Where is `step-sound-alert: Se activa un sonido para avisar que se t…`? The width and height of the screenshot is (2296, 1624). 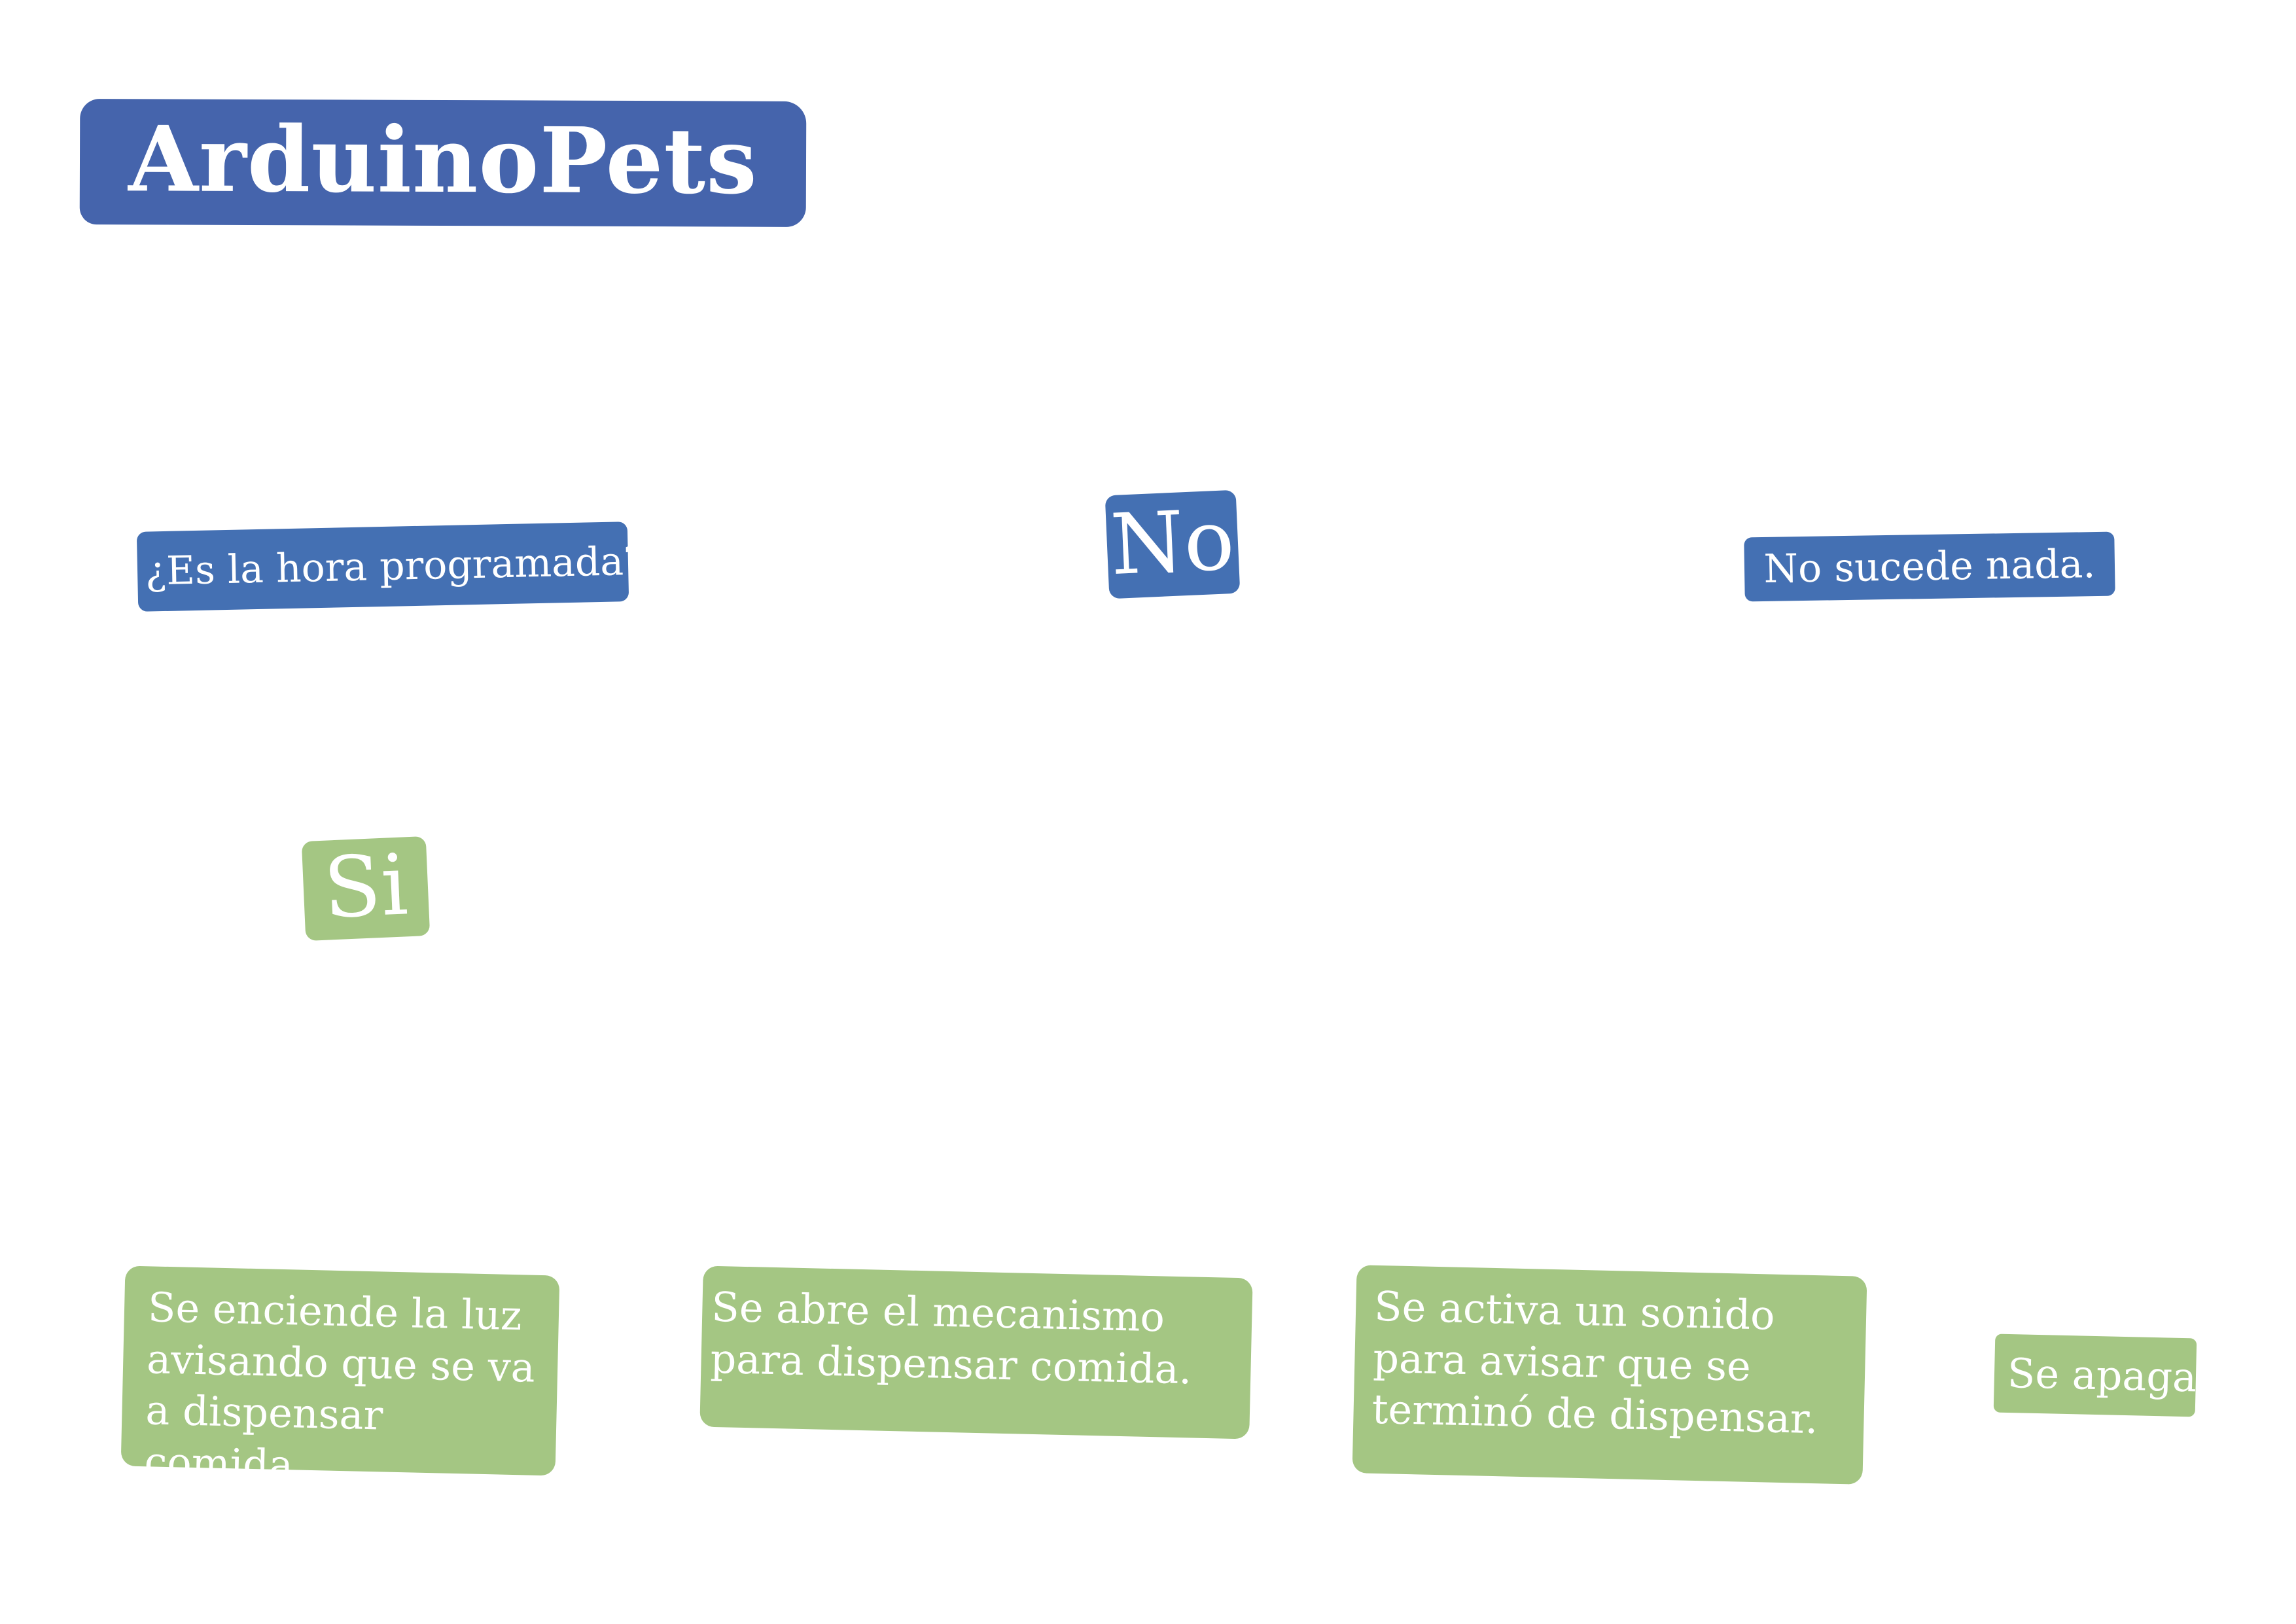 step-sound-alert: Se activa un sonido para avisar que se t… is located at coordinates (1609, 1375).